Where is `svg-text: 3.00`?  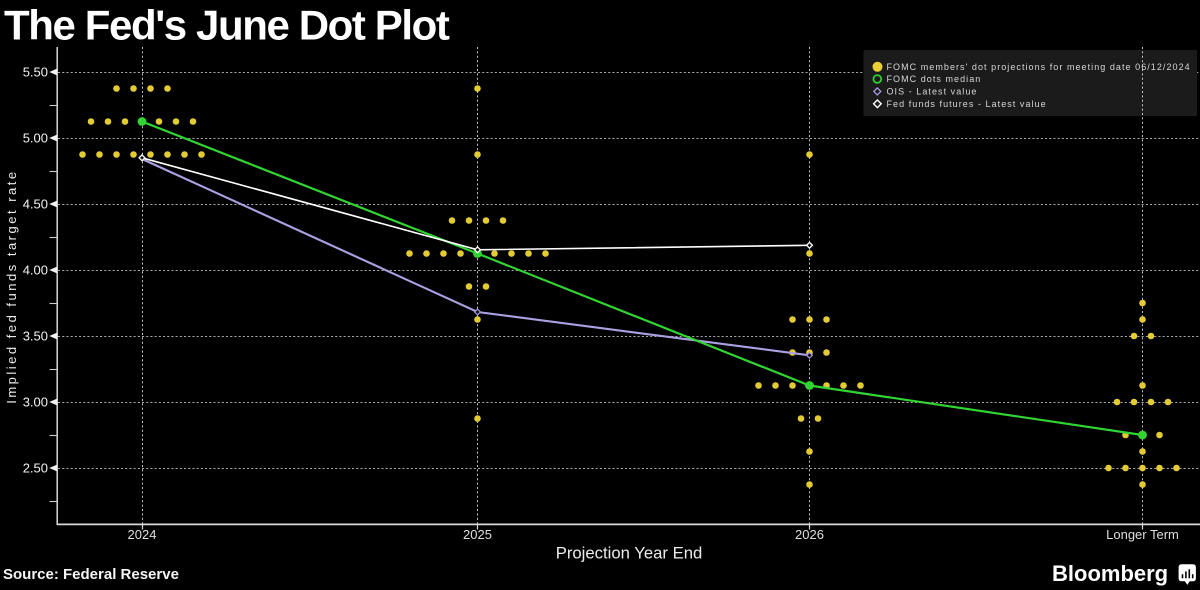 svg-text: 3.00 is located at coordinates (35, 402).